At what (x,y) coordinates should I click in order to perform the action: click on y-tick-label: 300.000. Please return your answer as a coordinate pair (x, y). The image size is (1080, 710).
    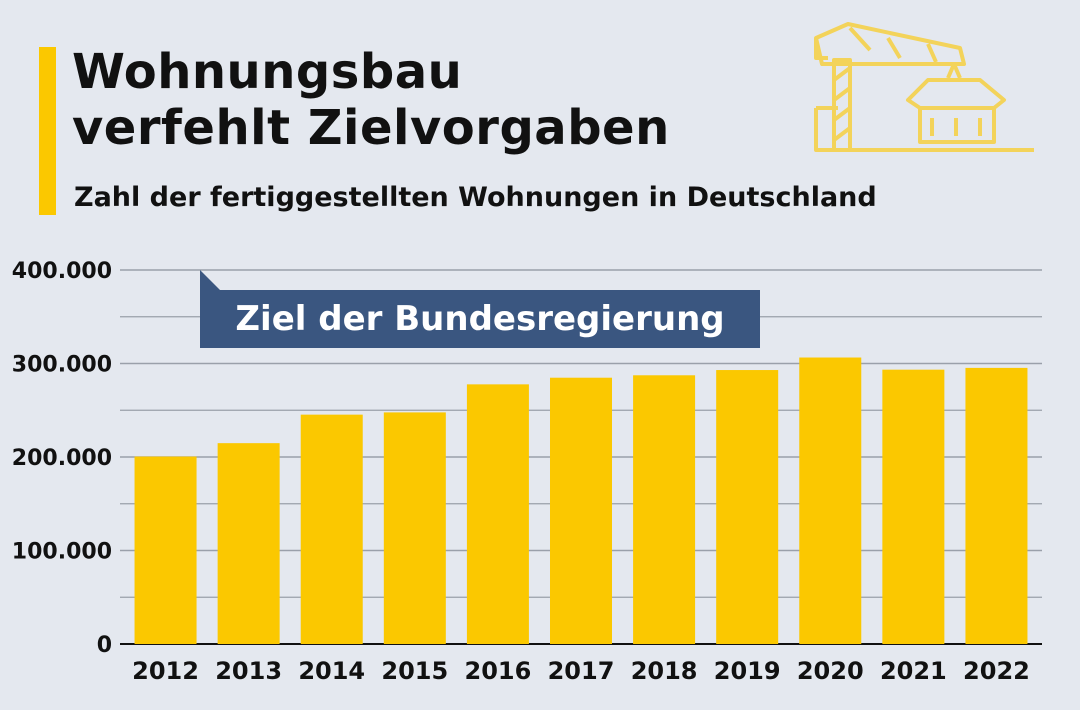
    Looking at the image, I should click on (62, 365).